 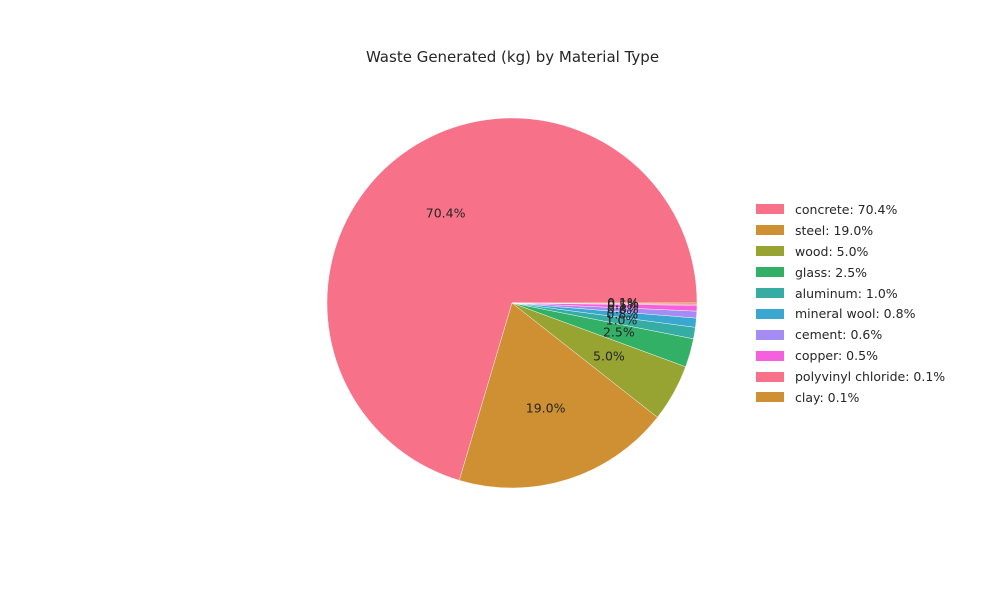 I want to click on legend-label: aluminum: 1.0%, so click(x=846, y=293).